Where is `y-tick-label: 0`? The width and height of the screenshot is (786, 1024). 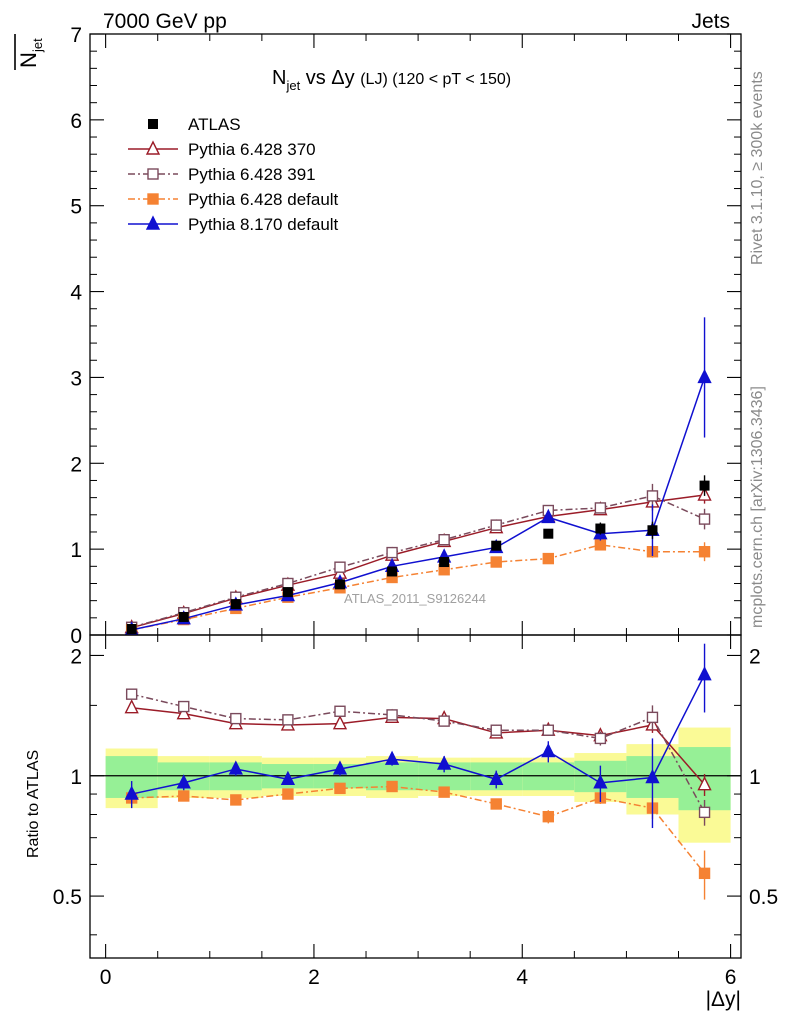 y-tick-label: 0 is located at coordinates (76, 636).